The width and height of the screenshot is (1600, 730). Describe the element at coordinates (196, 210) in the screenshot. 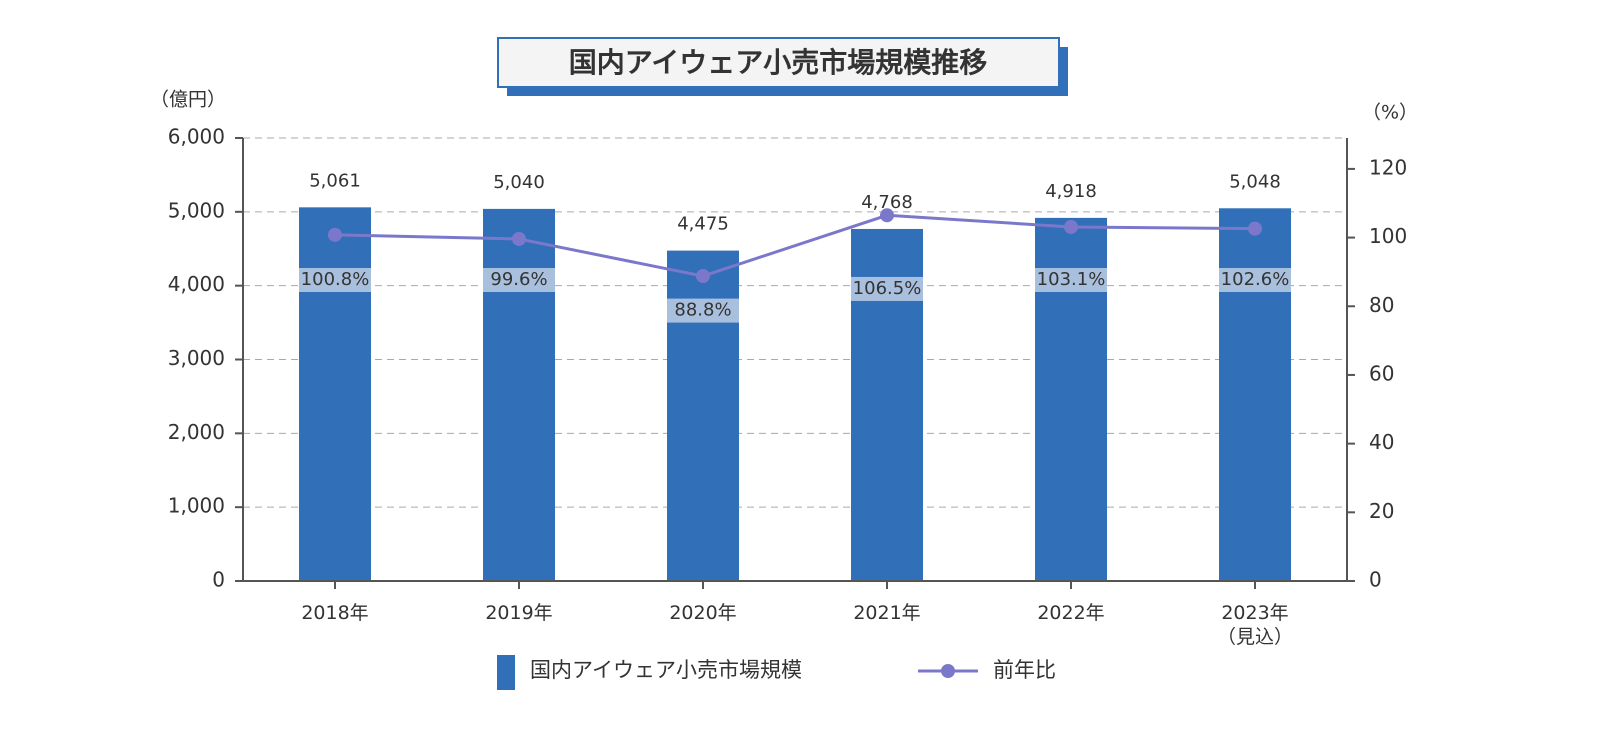

I see `y-tick-label: 5,000` at that location.